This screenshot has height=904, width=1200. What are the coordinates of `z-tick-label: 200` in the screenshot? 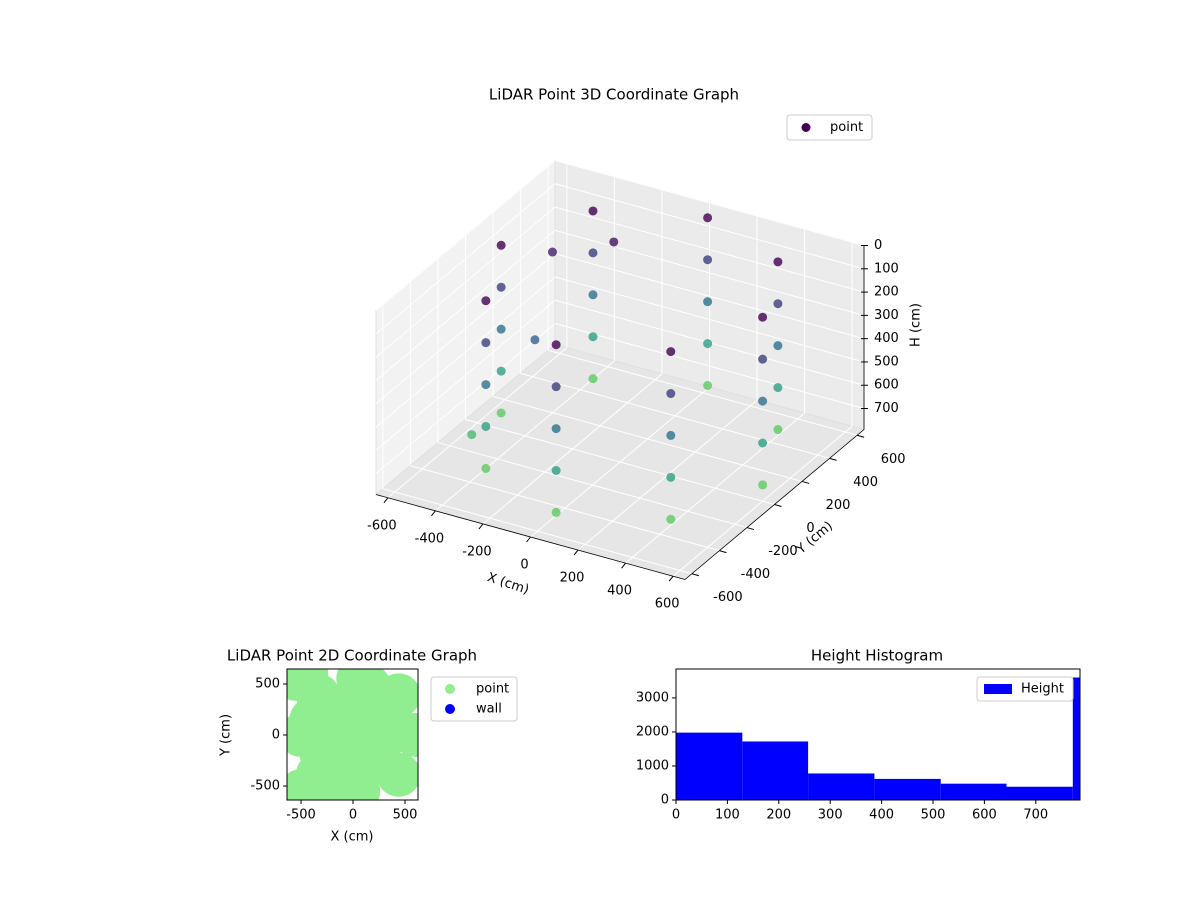 It's located at (886, 292).